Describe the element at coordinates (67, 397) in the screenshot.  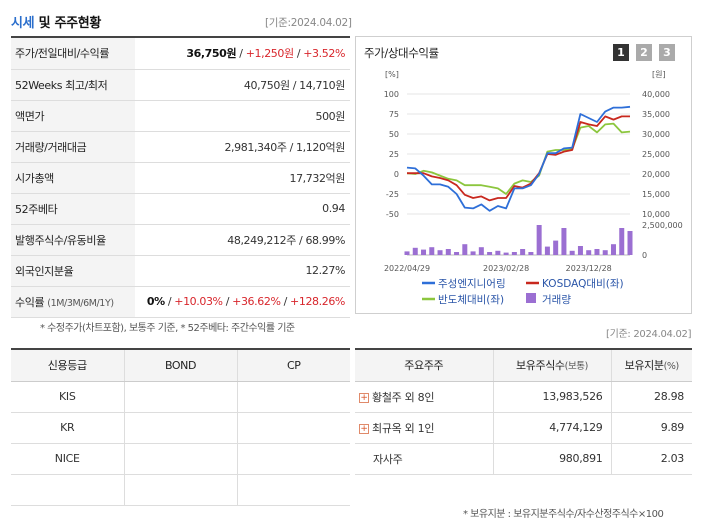
I see `agency-name: KIS` at that location.